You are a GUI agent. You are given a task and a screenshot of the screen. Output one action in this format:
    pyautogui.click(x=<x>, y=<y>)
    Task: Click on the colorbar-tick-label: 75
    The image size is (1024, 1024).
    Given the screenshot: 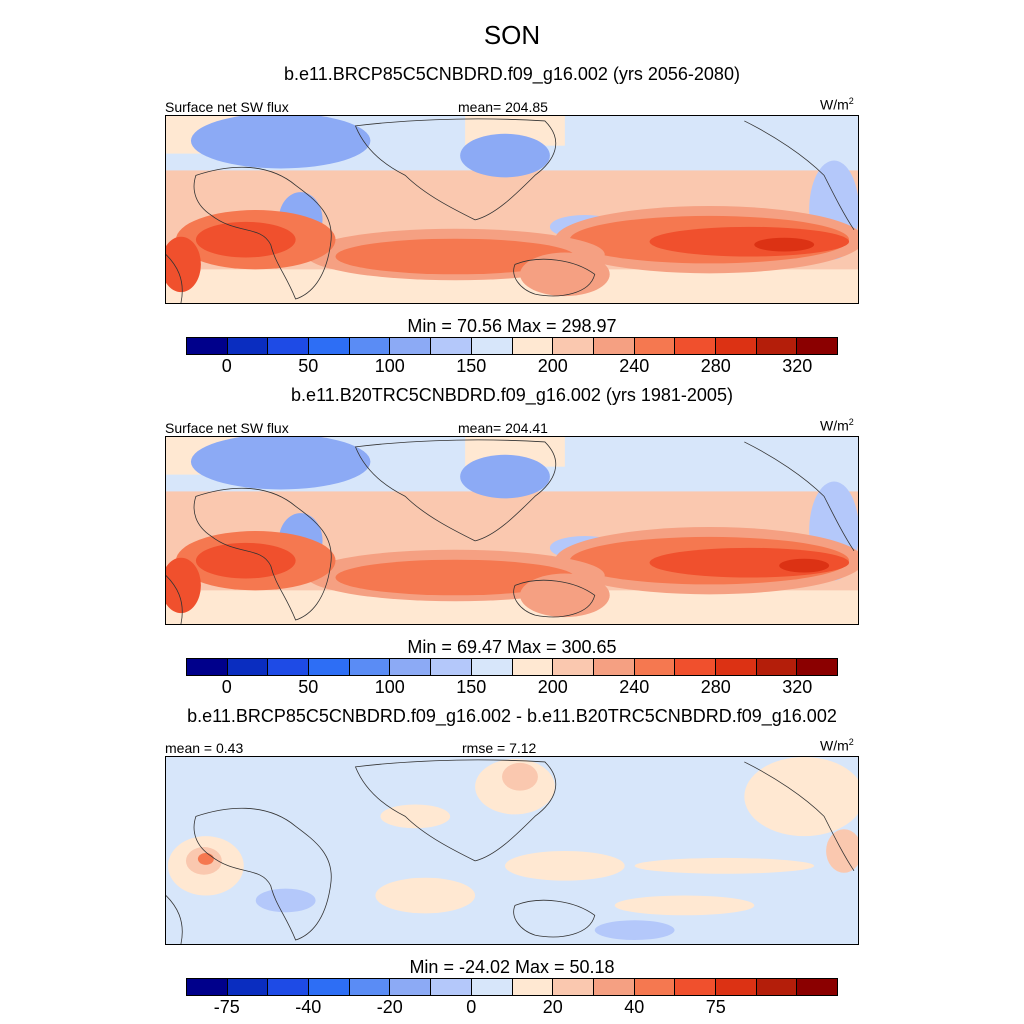 What is the action you would take?
    pyautogui.click(x=715, y=1007)
    